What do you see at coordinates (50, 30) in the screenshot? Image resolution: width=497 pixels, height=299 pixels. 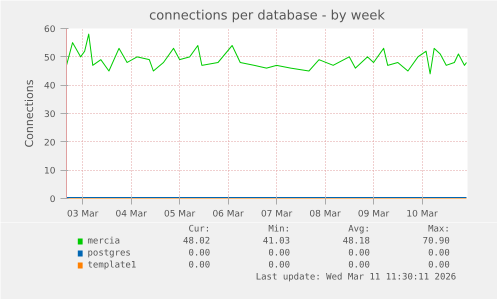 I see `y-tick-label: 60` at bounding box center [50, 30].